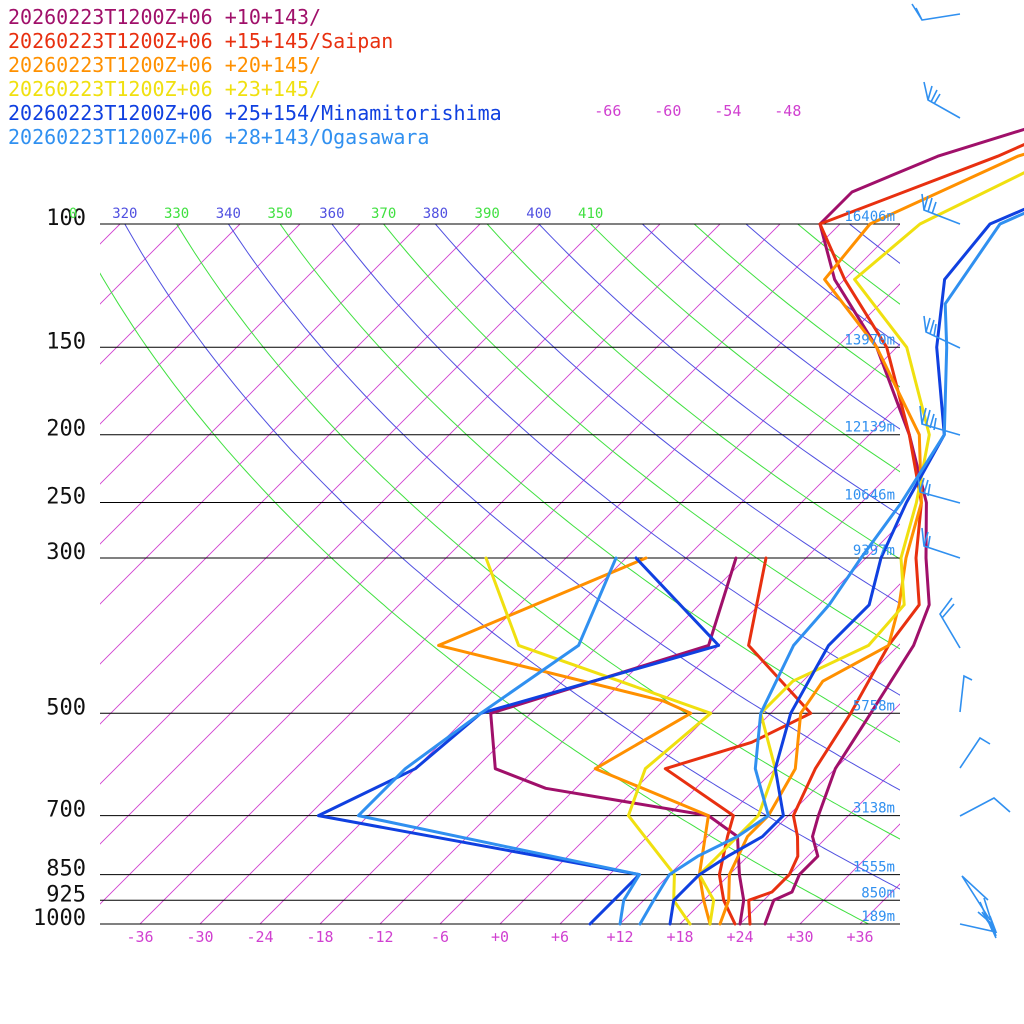  What do you see at coordinates (869, 217) in the screenshot?
I see `height-label: 16406m` at bounding box center [869, 217].